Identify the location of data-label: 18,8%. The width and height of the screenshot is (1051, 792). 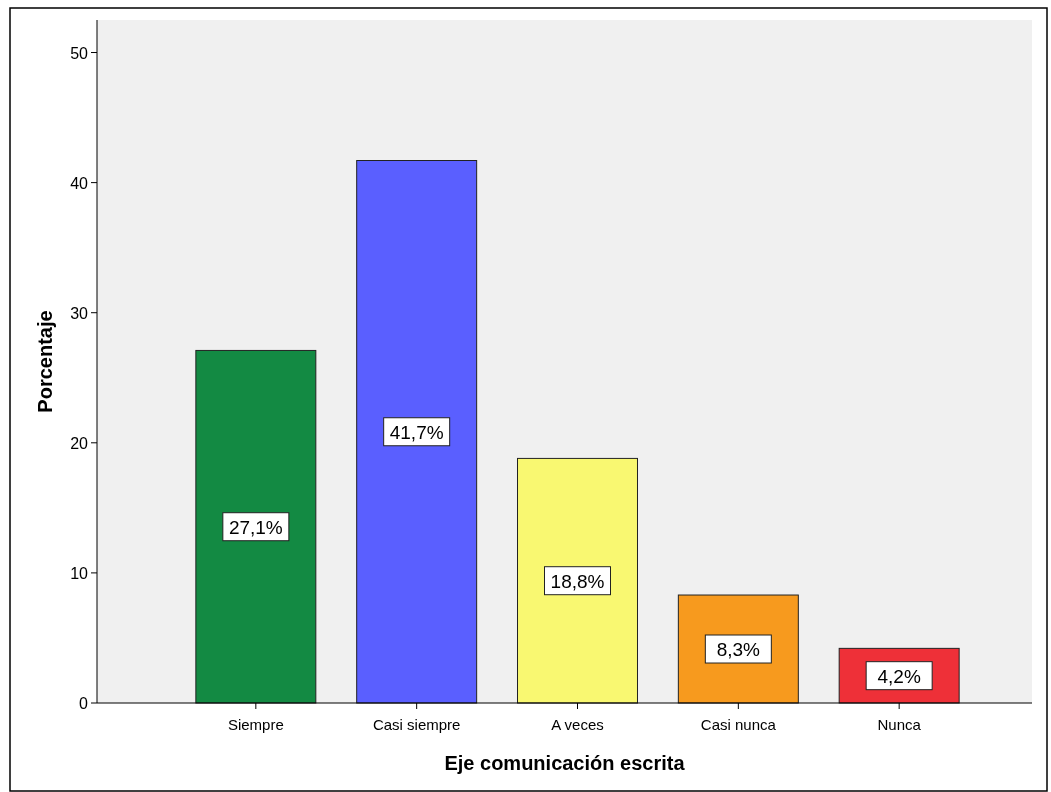
(577, 581).